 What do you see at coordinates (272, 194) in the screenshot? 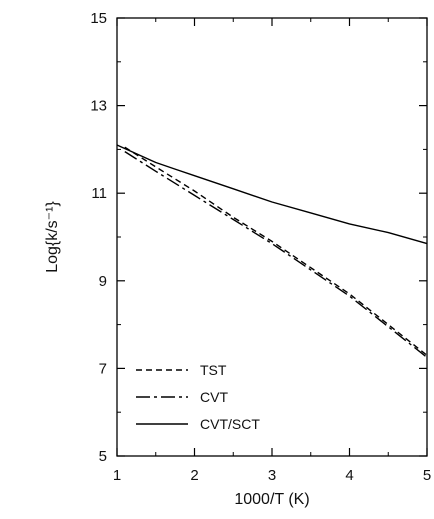
I see `series-line-cvt-sct` at bounding box center [272, 194].